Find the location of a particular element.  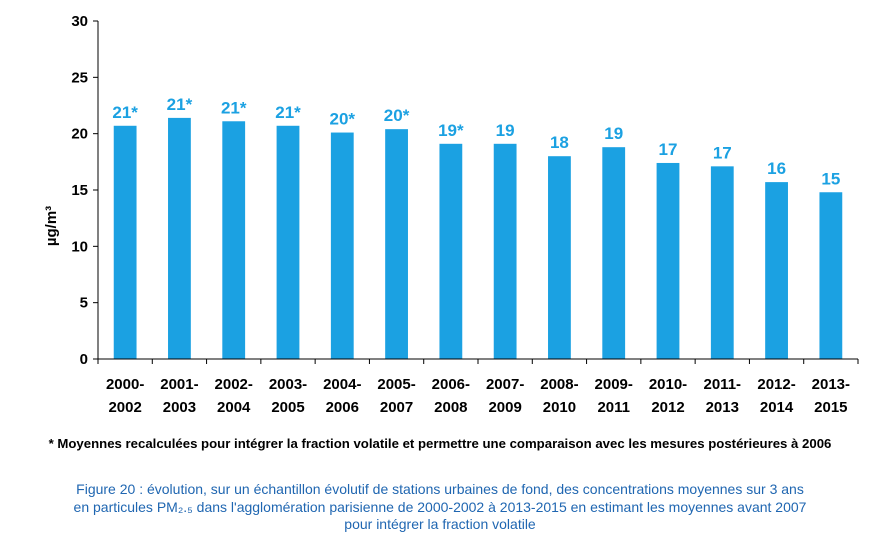

y-tick-label: 25 is located at coordinates (79, 77).